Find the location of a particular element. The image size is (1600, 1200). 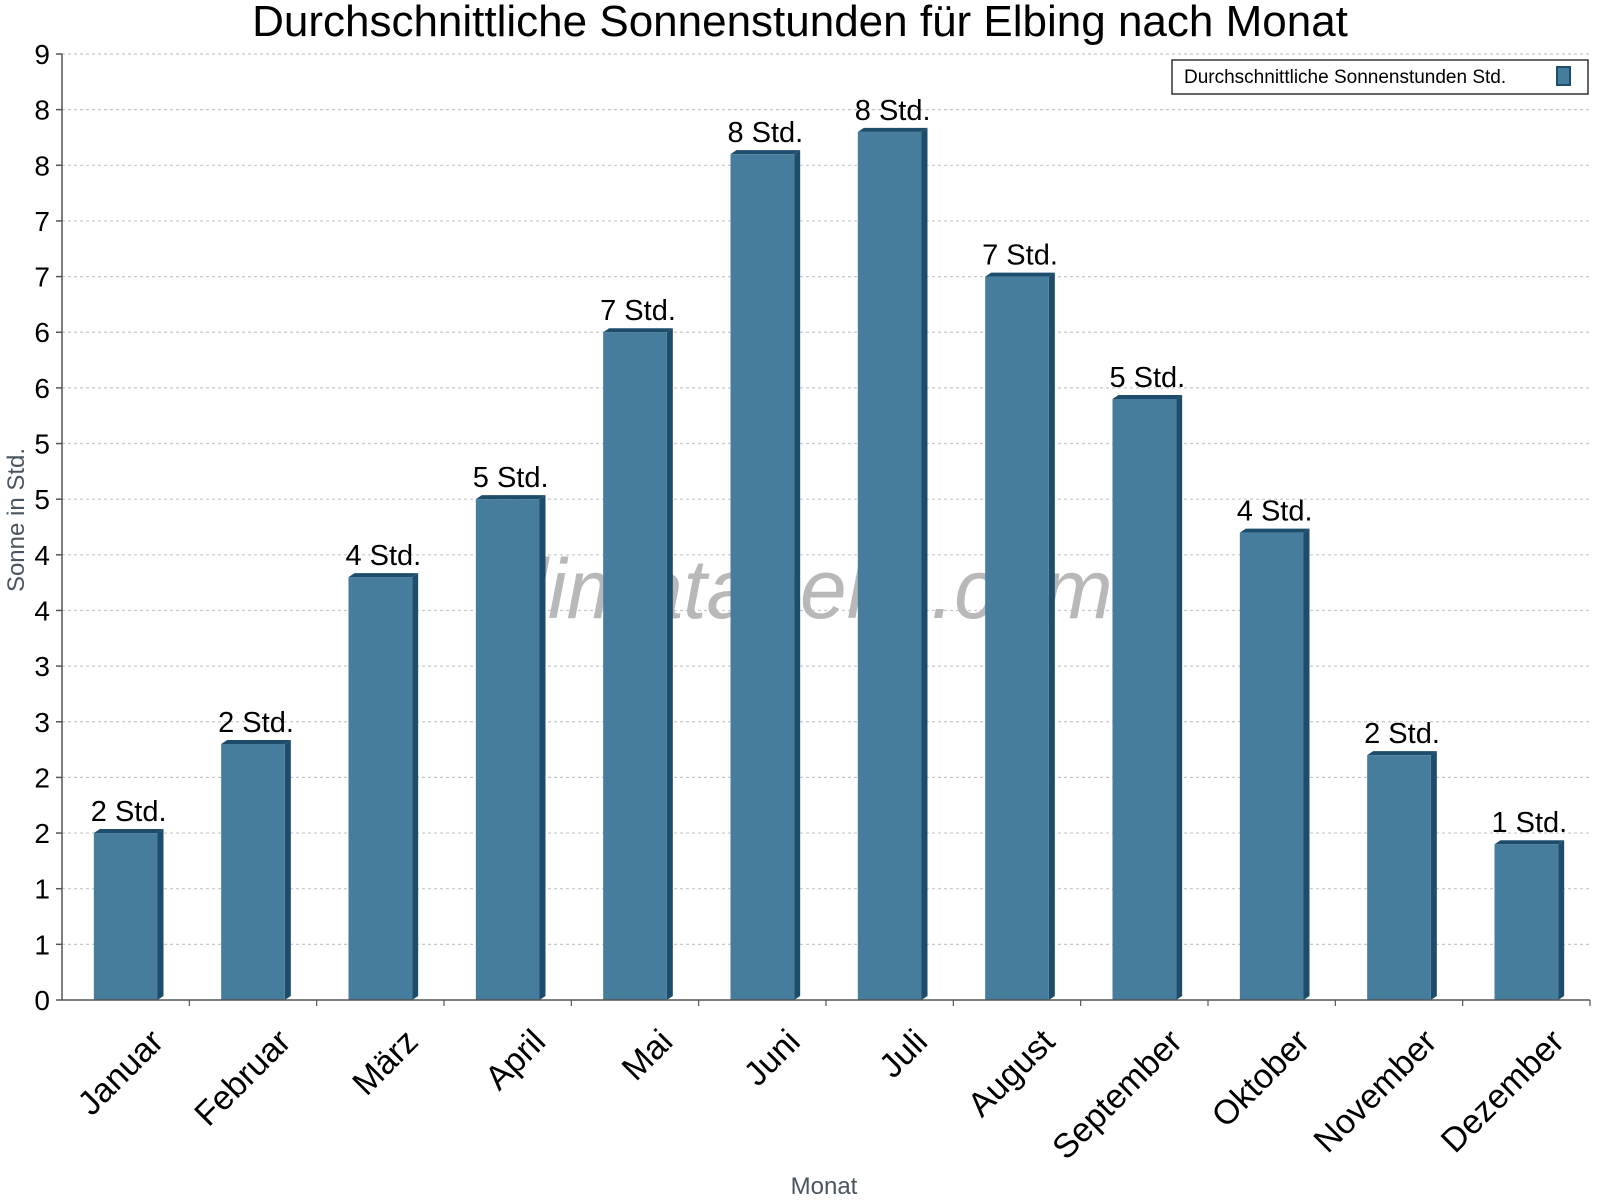

legend-swatch is located at coordinates (1563, 76).